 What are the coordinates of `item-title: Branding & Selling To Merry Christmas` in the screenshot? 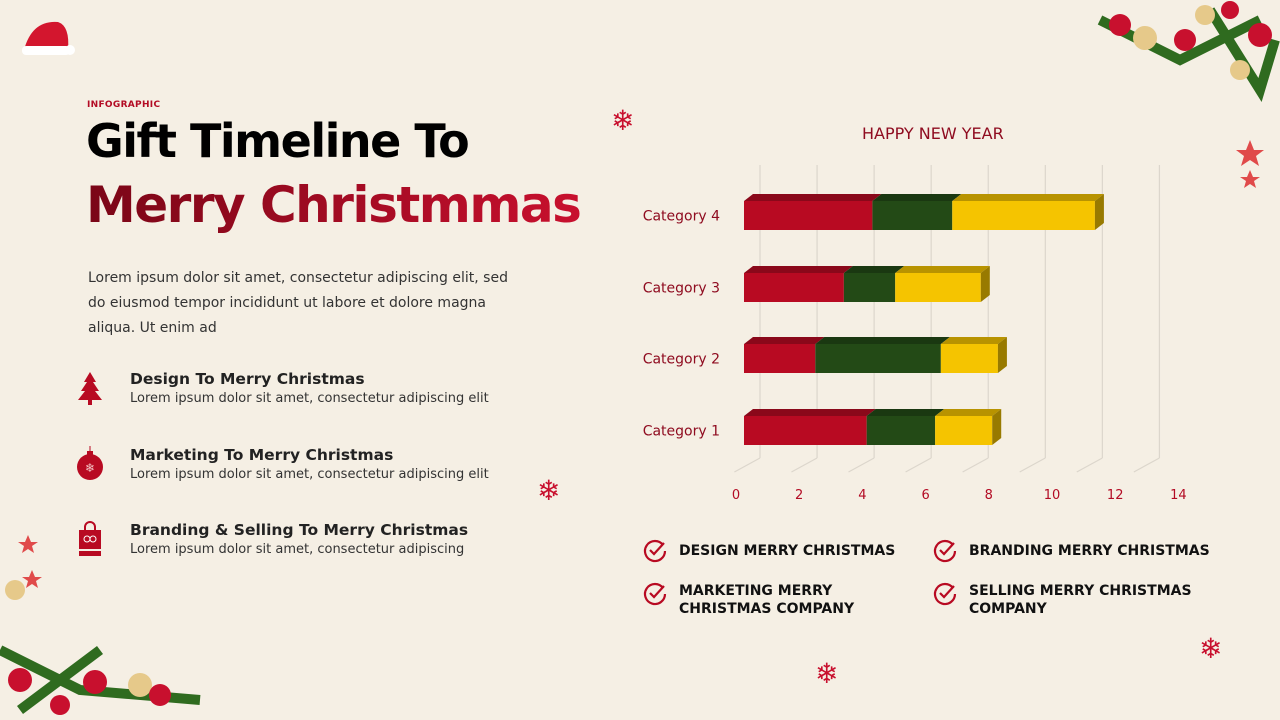 It's located at (299, 530).